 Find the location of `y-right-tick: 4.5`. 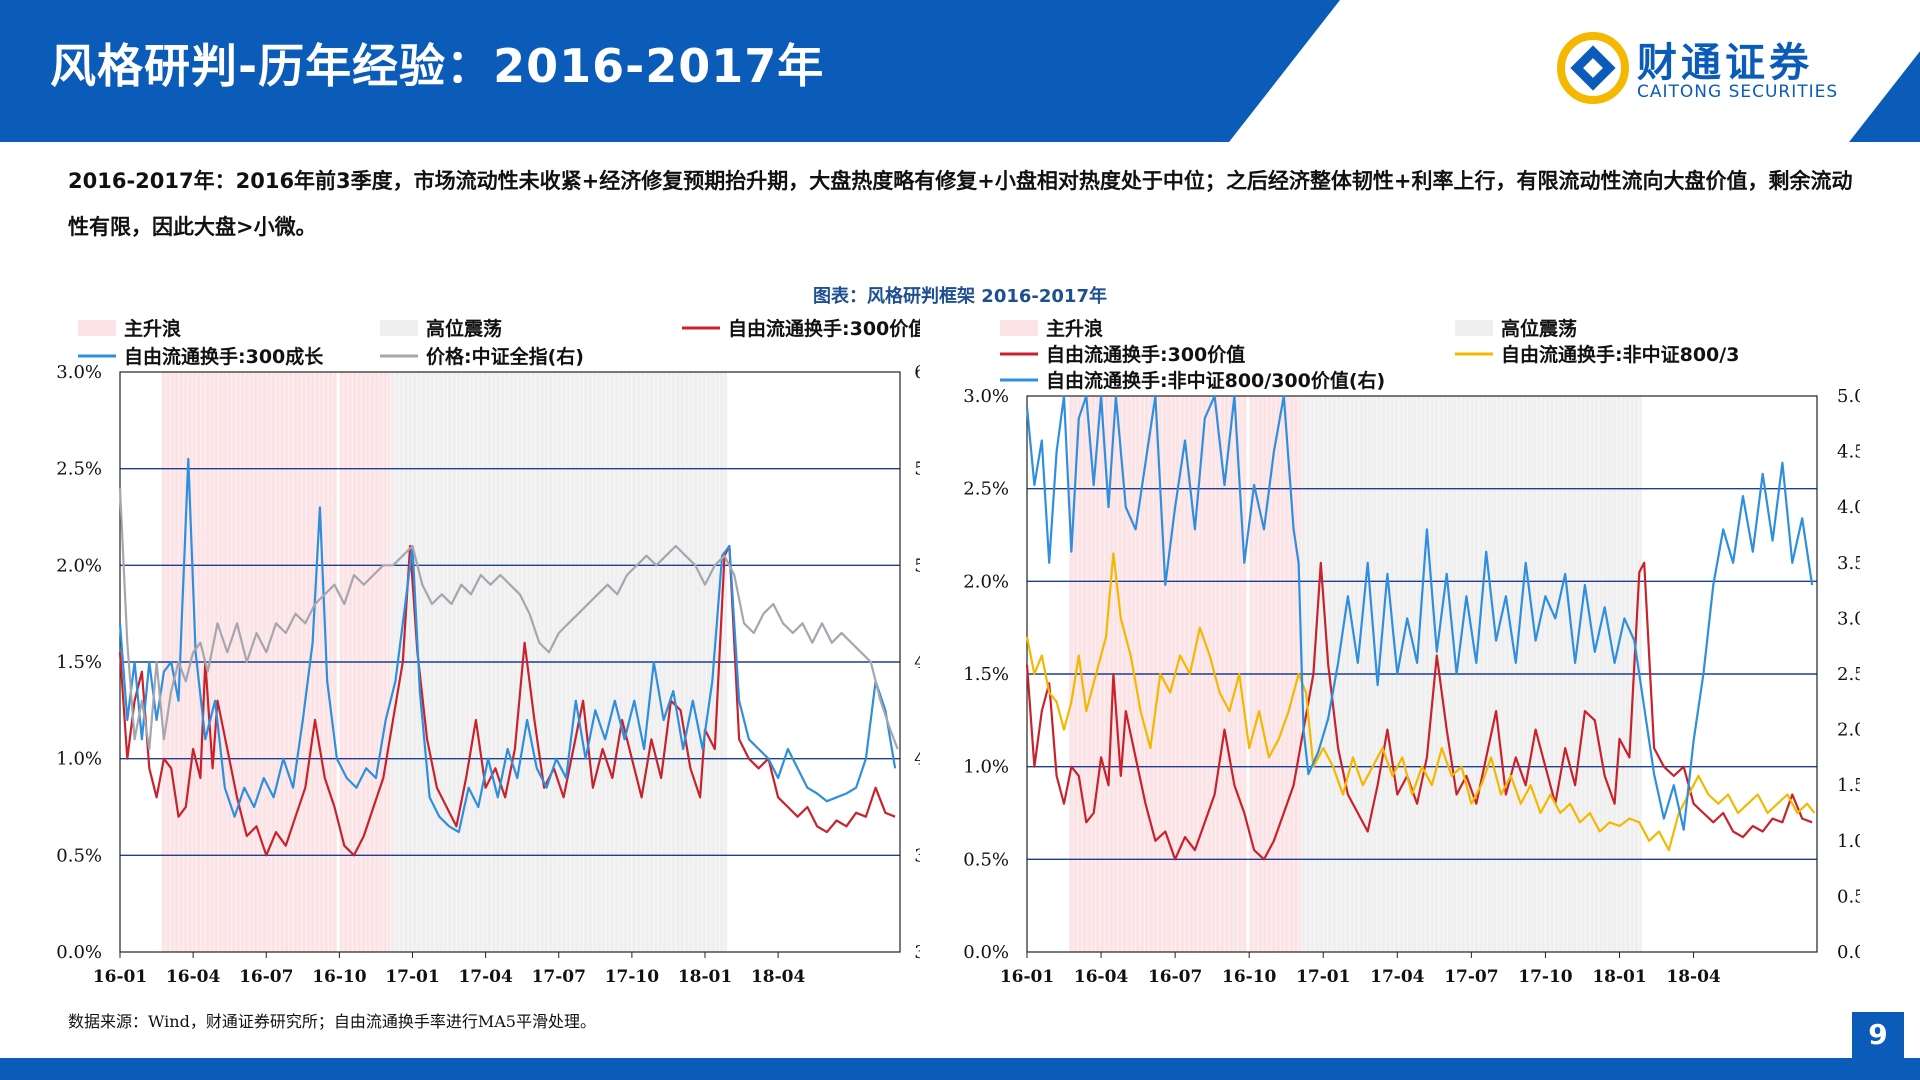

y-right-tick: 4.5 is located at coordinates (1848, 452).